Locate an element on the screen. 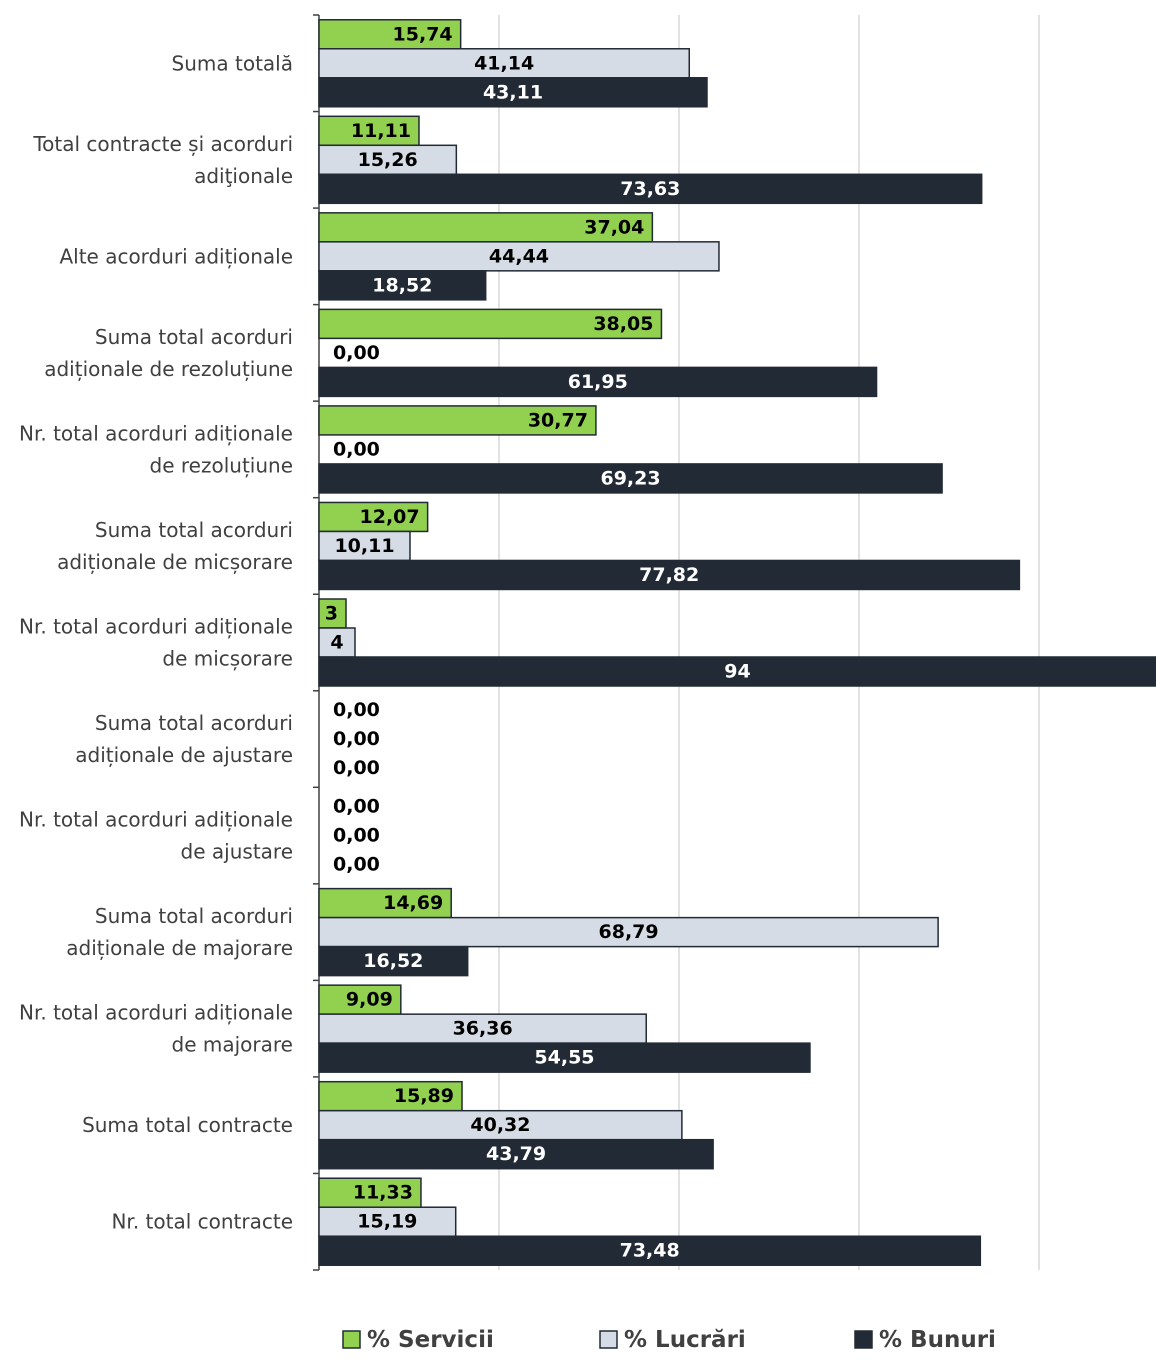  category-line: de ajustare is located at coordinates (237, 852).